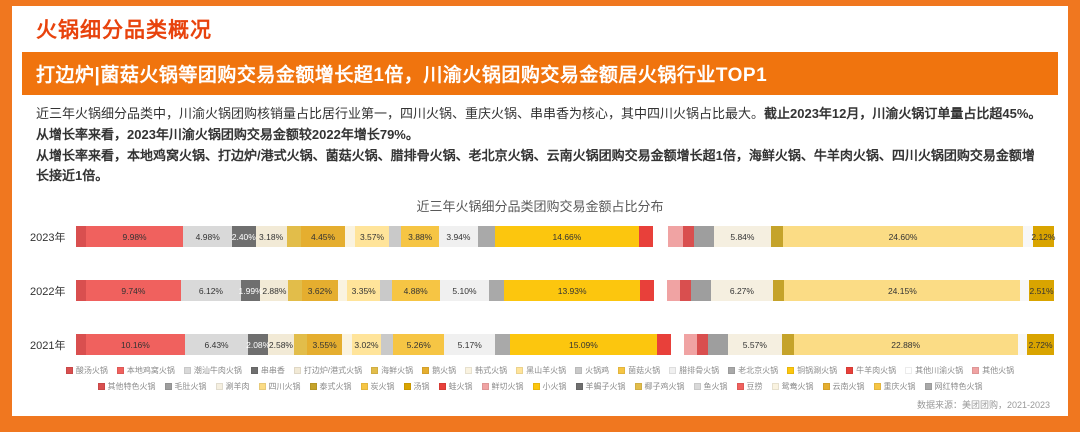 This screenshot has width=1080, height=432. I want to click on legend-item: 炭火锅, so click(377, 386).